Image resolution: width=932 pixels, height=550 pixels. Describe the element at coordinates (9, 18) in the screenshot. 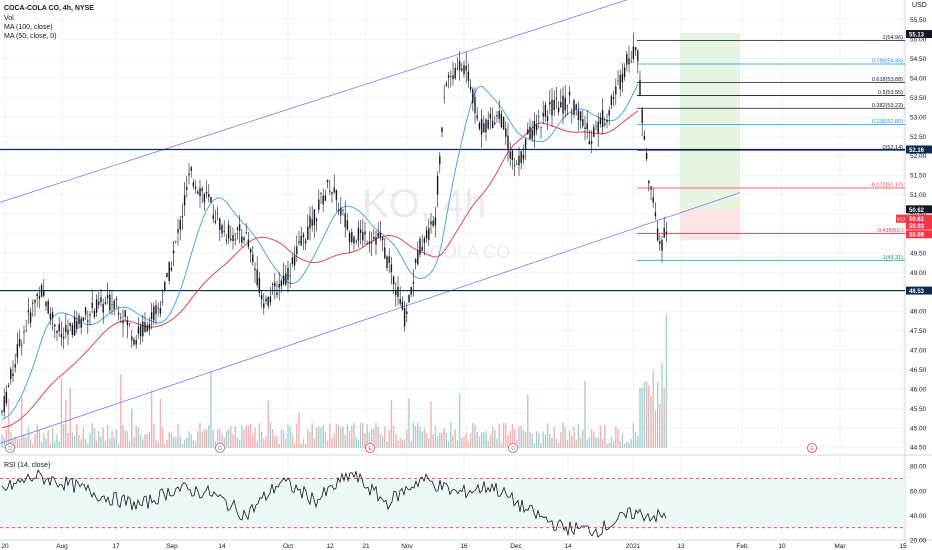

I see `vol-legend: Vol` at that location.